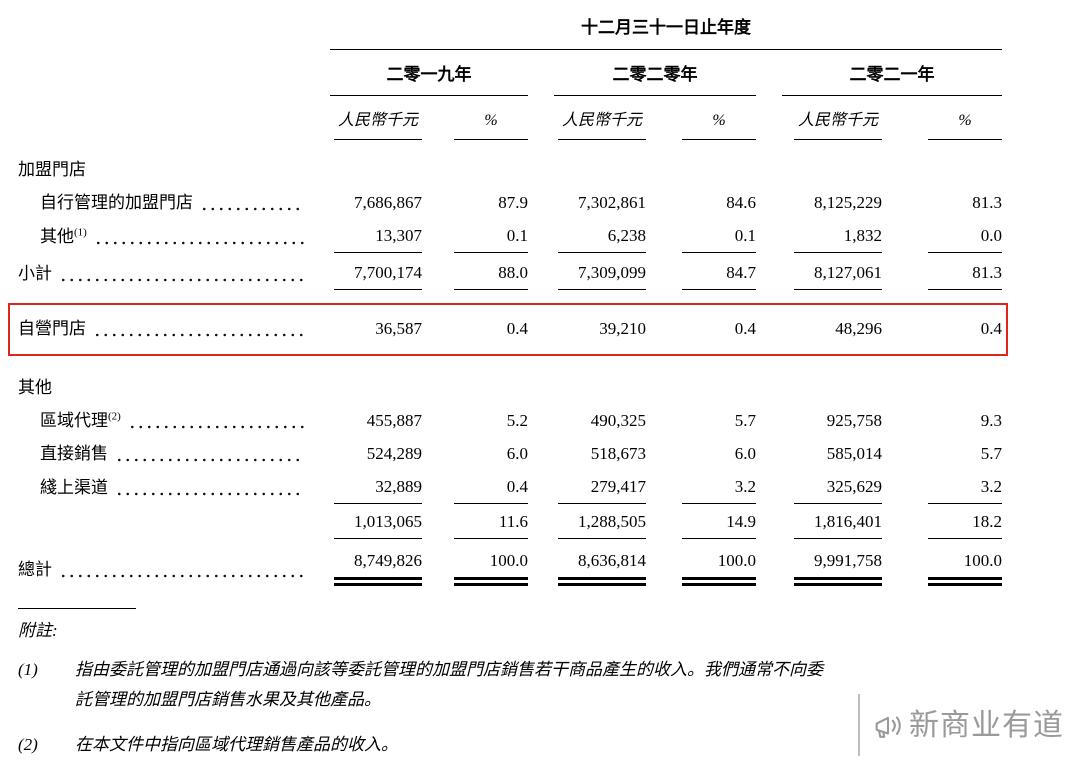  I want to click on pct-value-cell: 84.6, so click(701, 205).